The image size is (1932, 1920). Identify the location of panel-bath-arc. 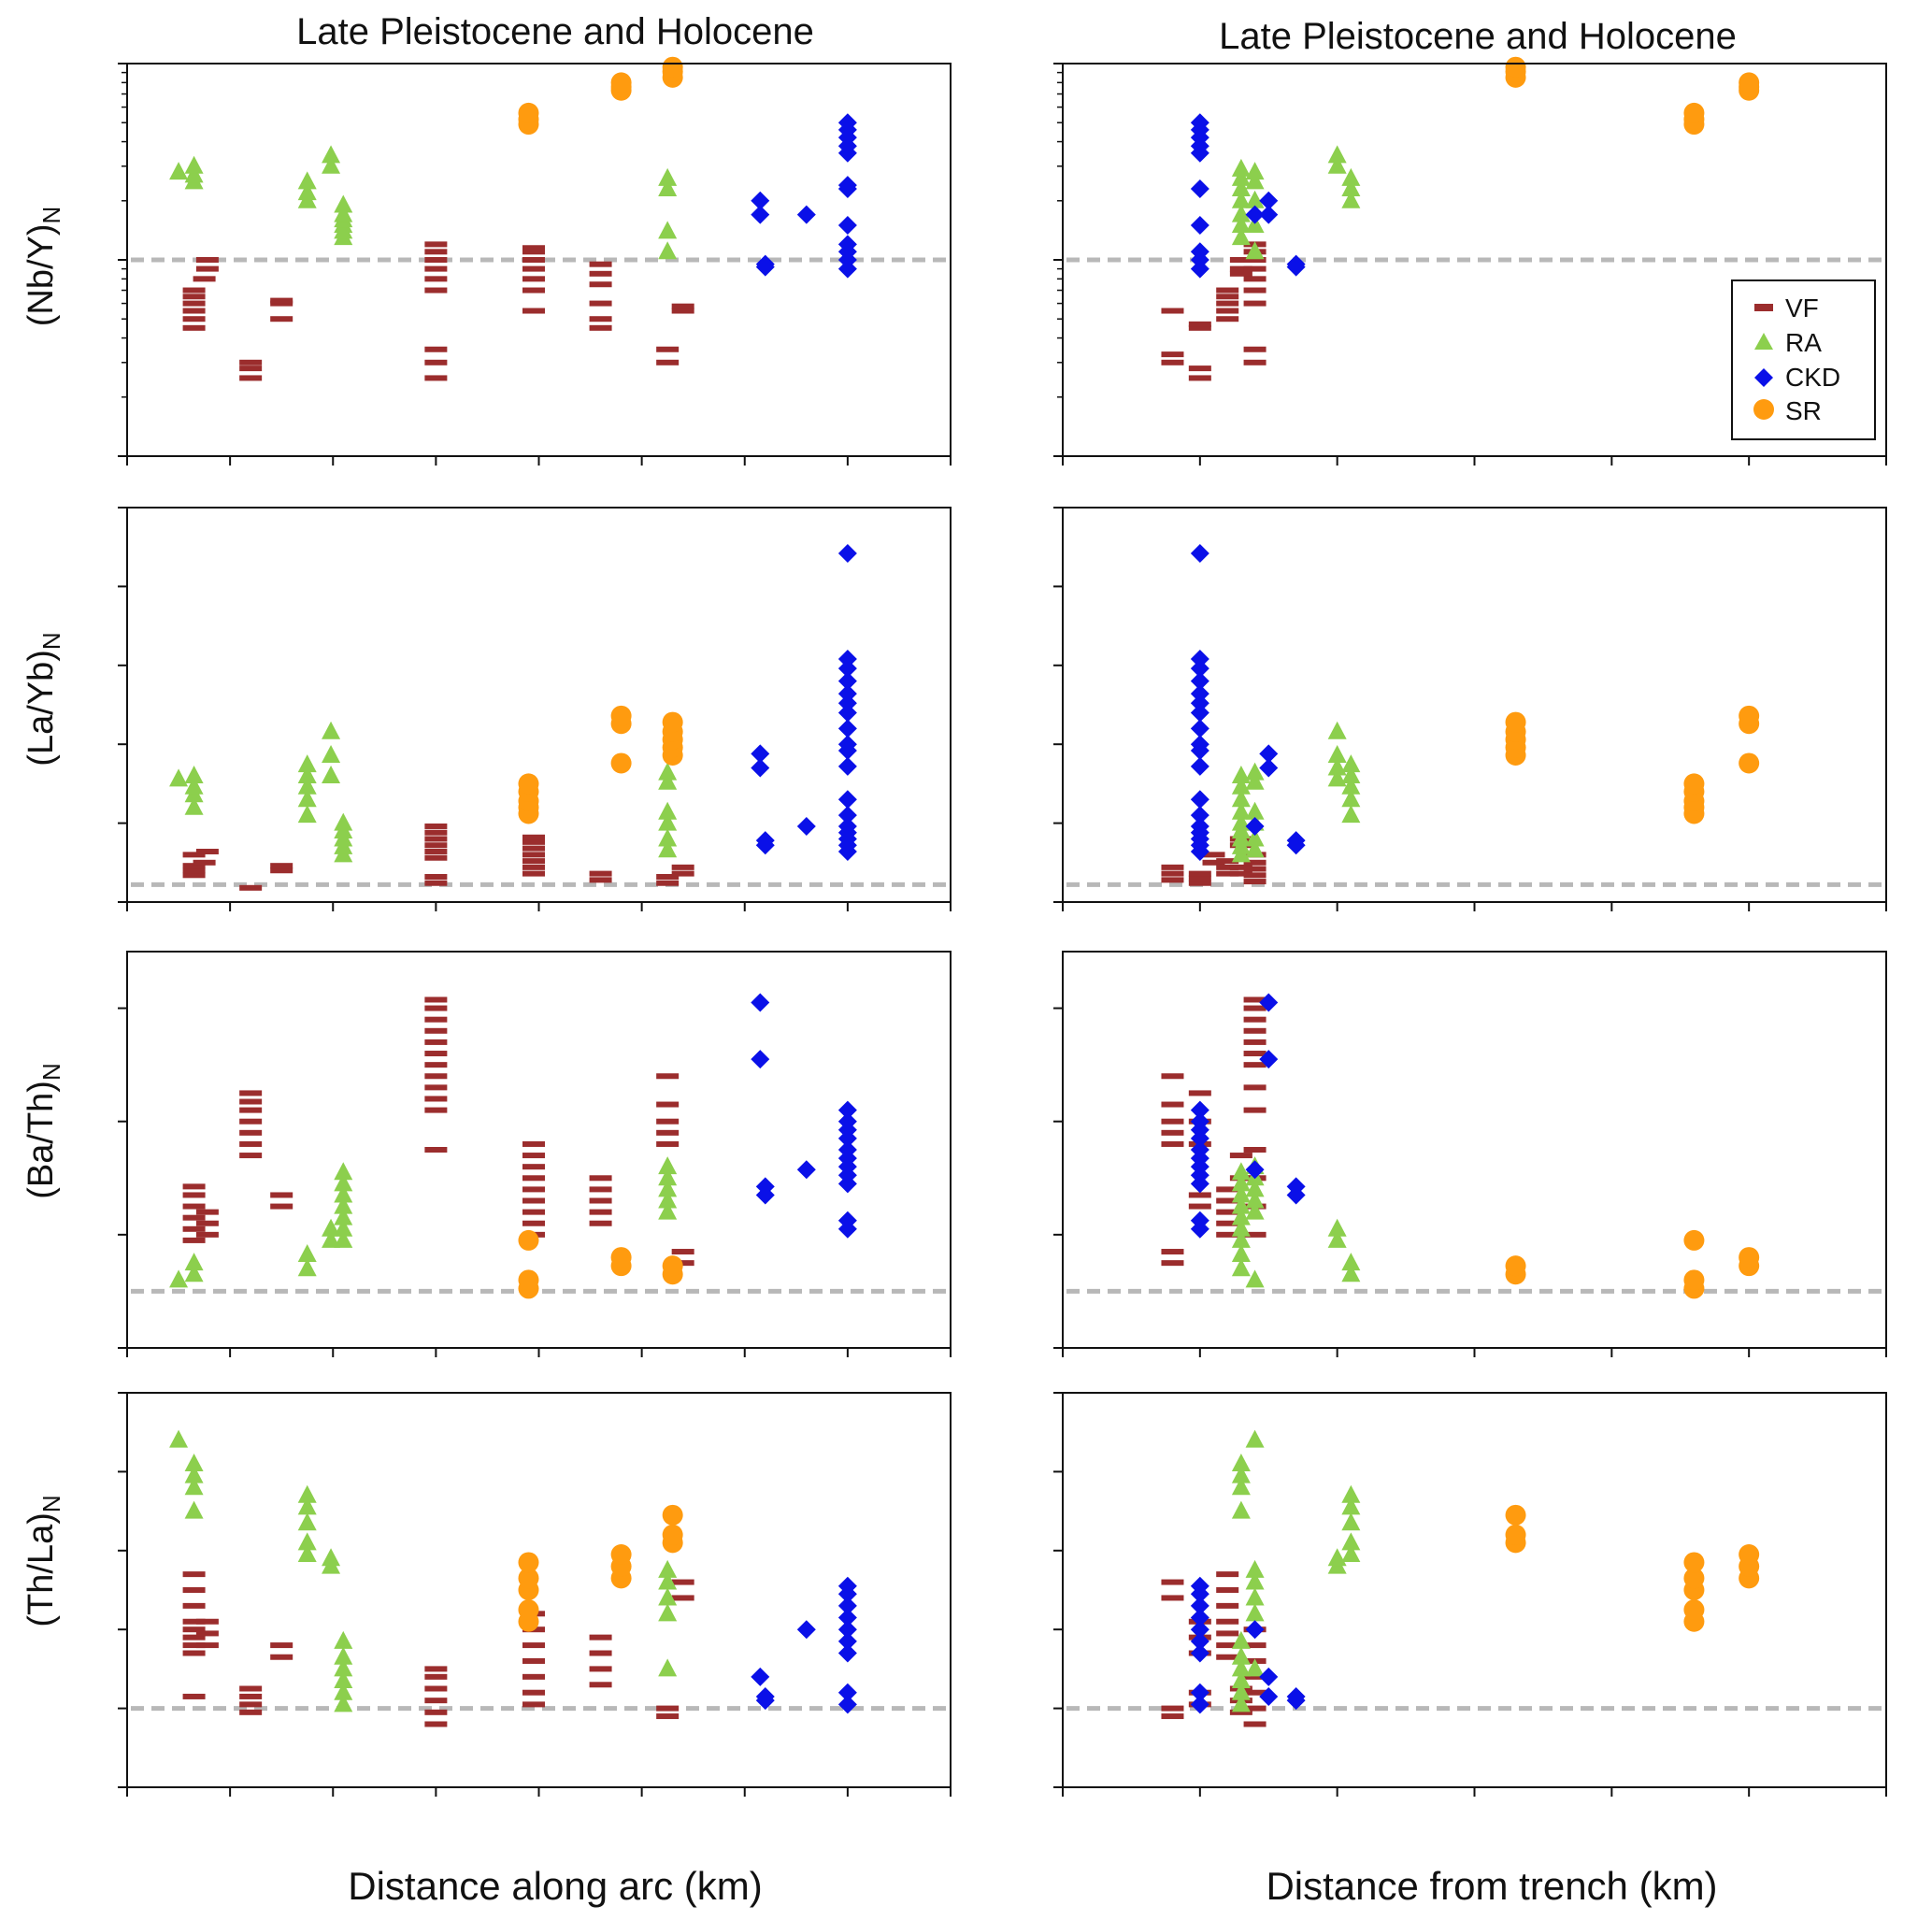
(535, 1154).